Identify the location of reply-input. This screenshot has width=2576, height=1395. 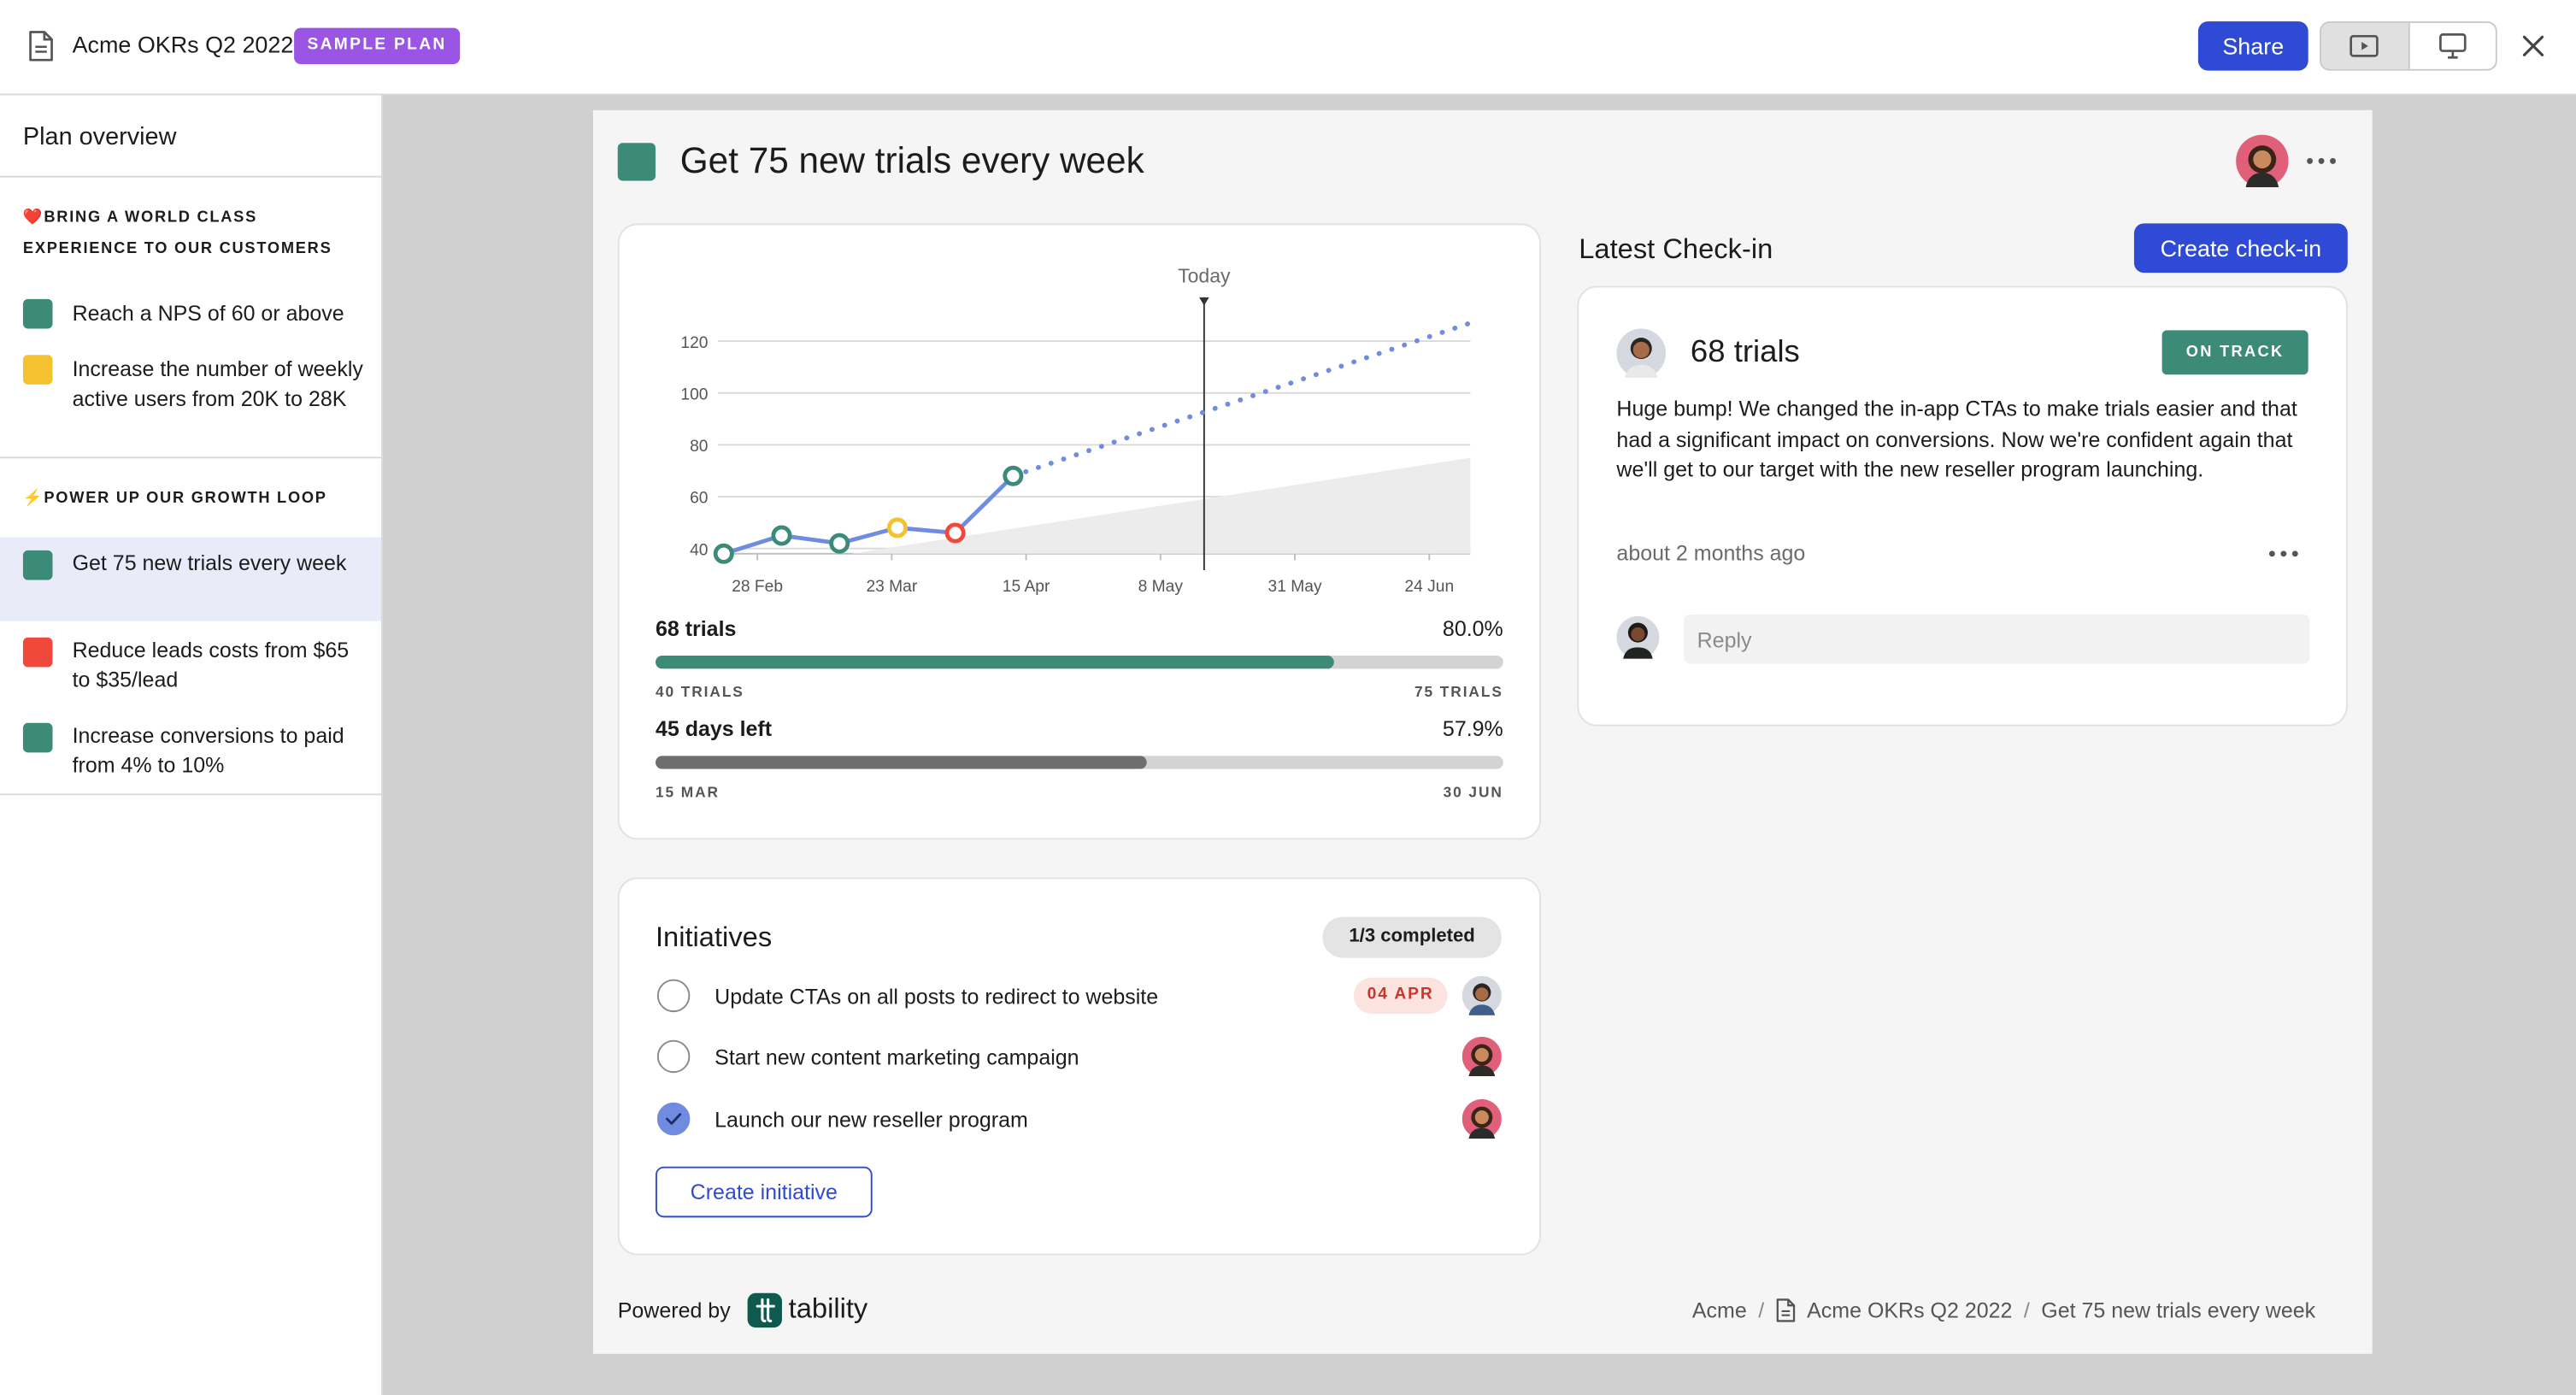
(1997, 639).